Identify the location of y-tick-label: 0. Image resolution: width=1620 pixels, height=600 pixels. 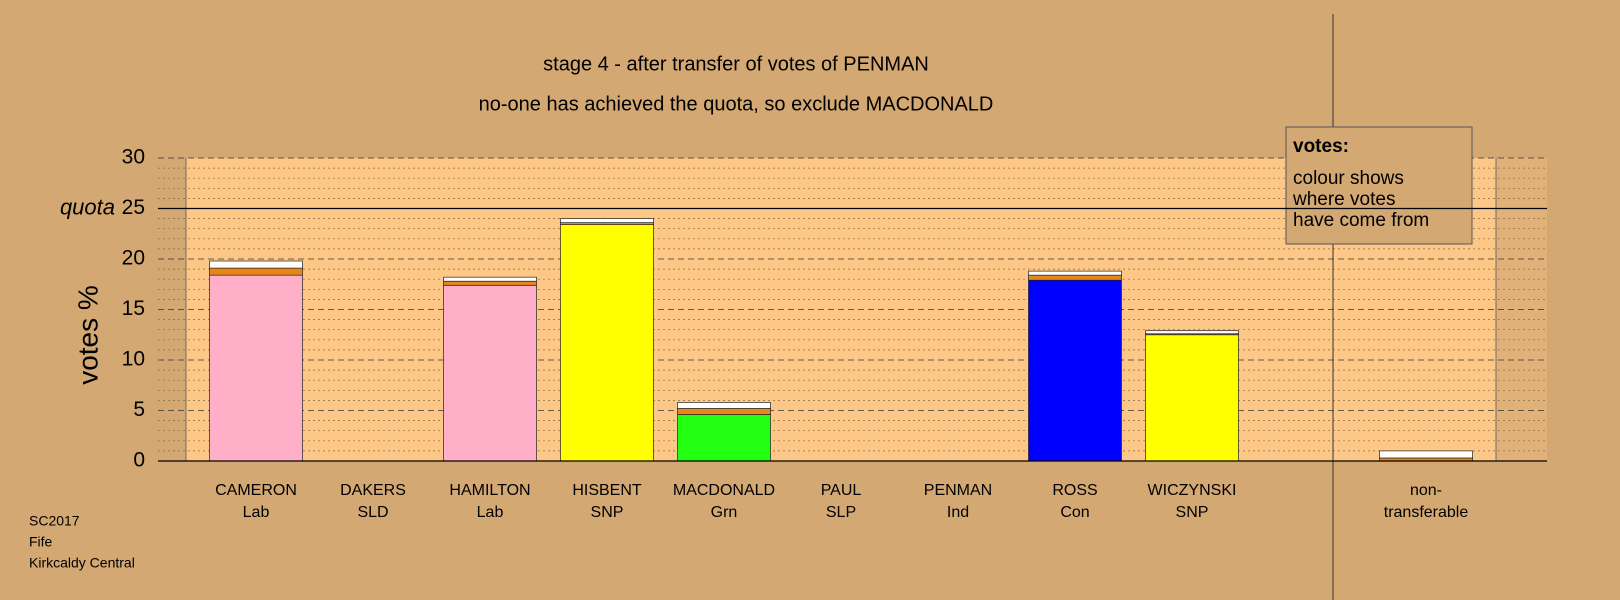
(139, 460).